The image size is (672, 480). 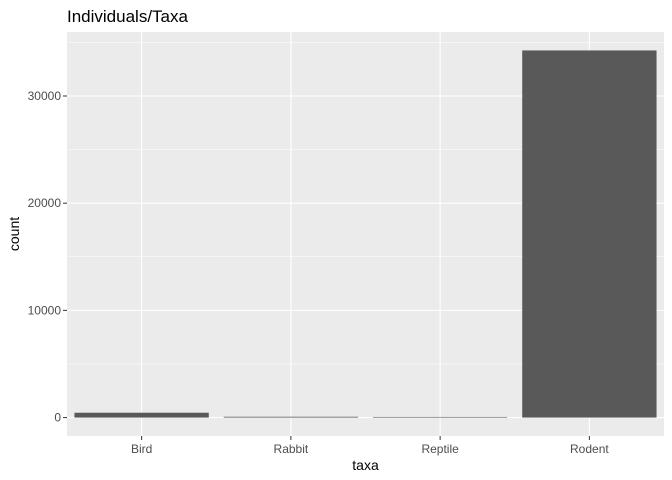 What do you see at coordinates (141, 415) in the screenshot?
I see `bar-bird` at bounding box center [141, 415].